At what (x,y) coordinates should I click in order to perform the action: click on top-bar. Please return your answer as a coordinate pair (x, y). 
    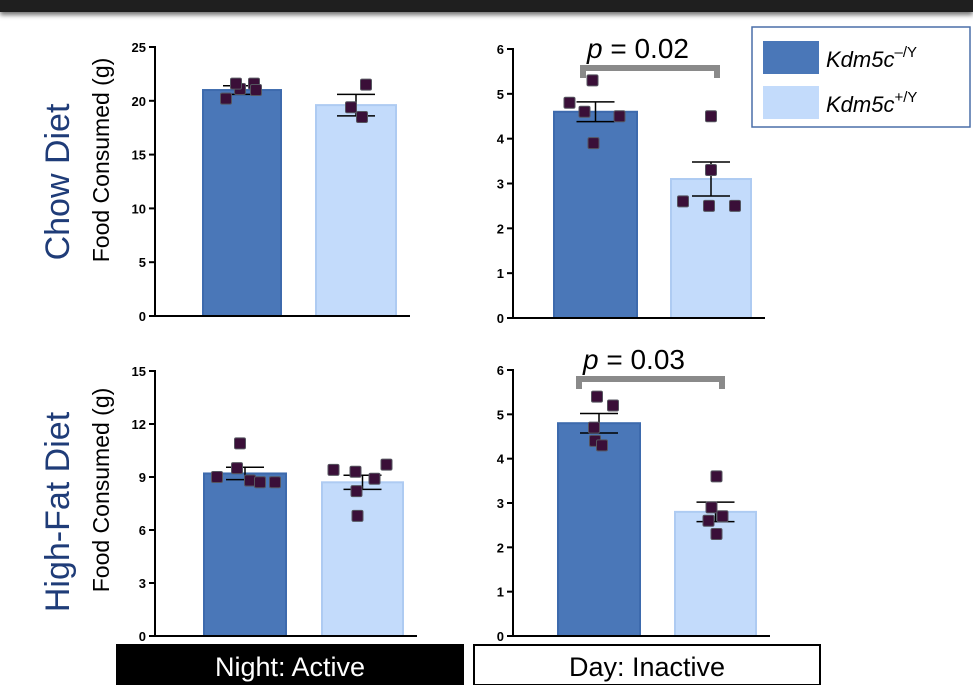
    Looking at the image, I should click on (486, 6).